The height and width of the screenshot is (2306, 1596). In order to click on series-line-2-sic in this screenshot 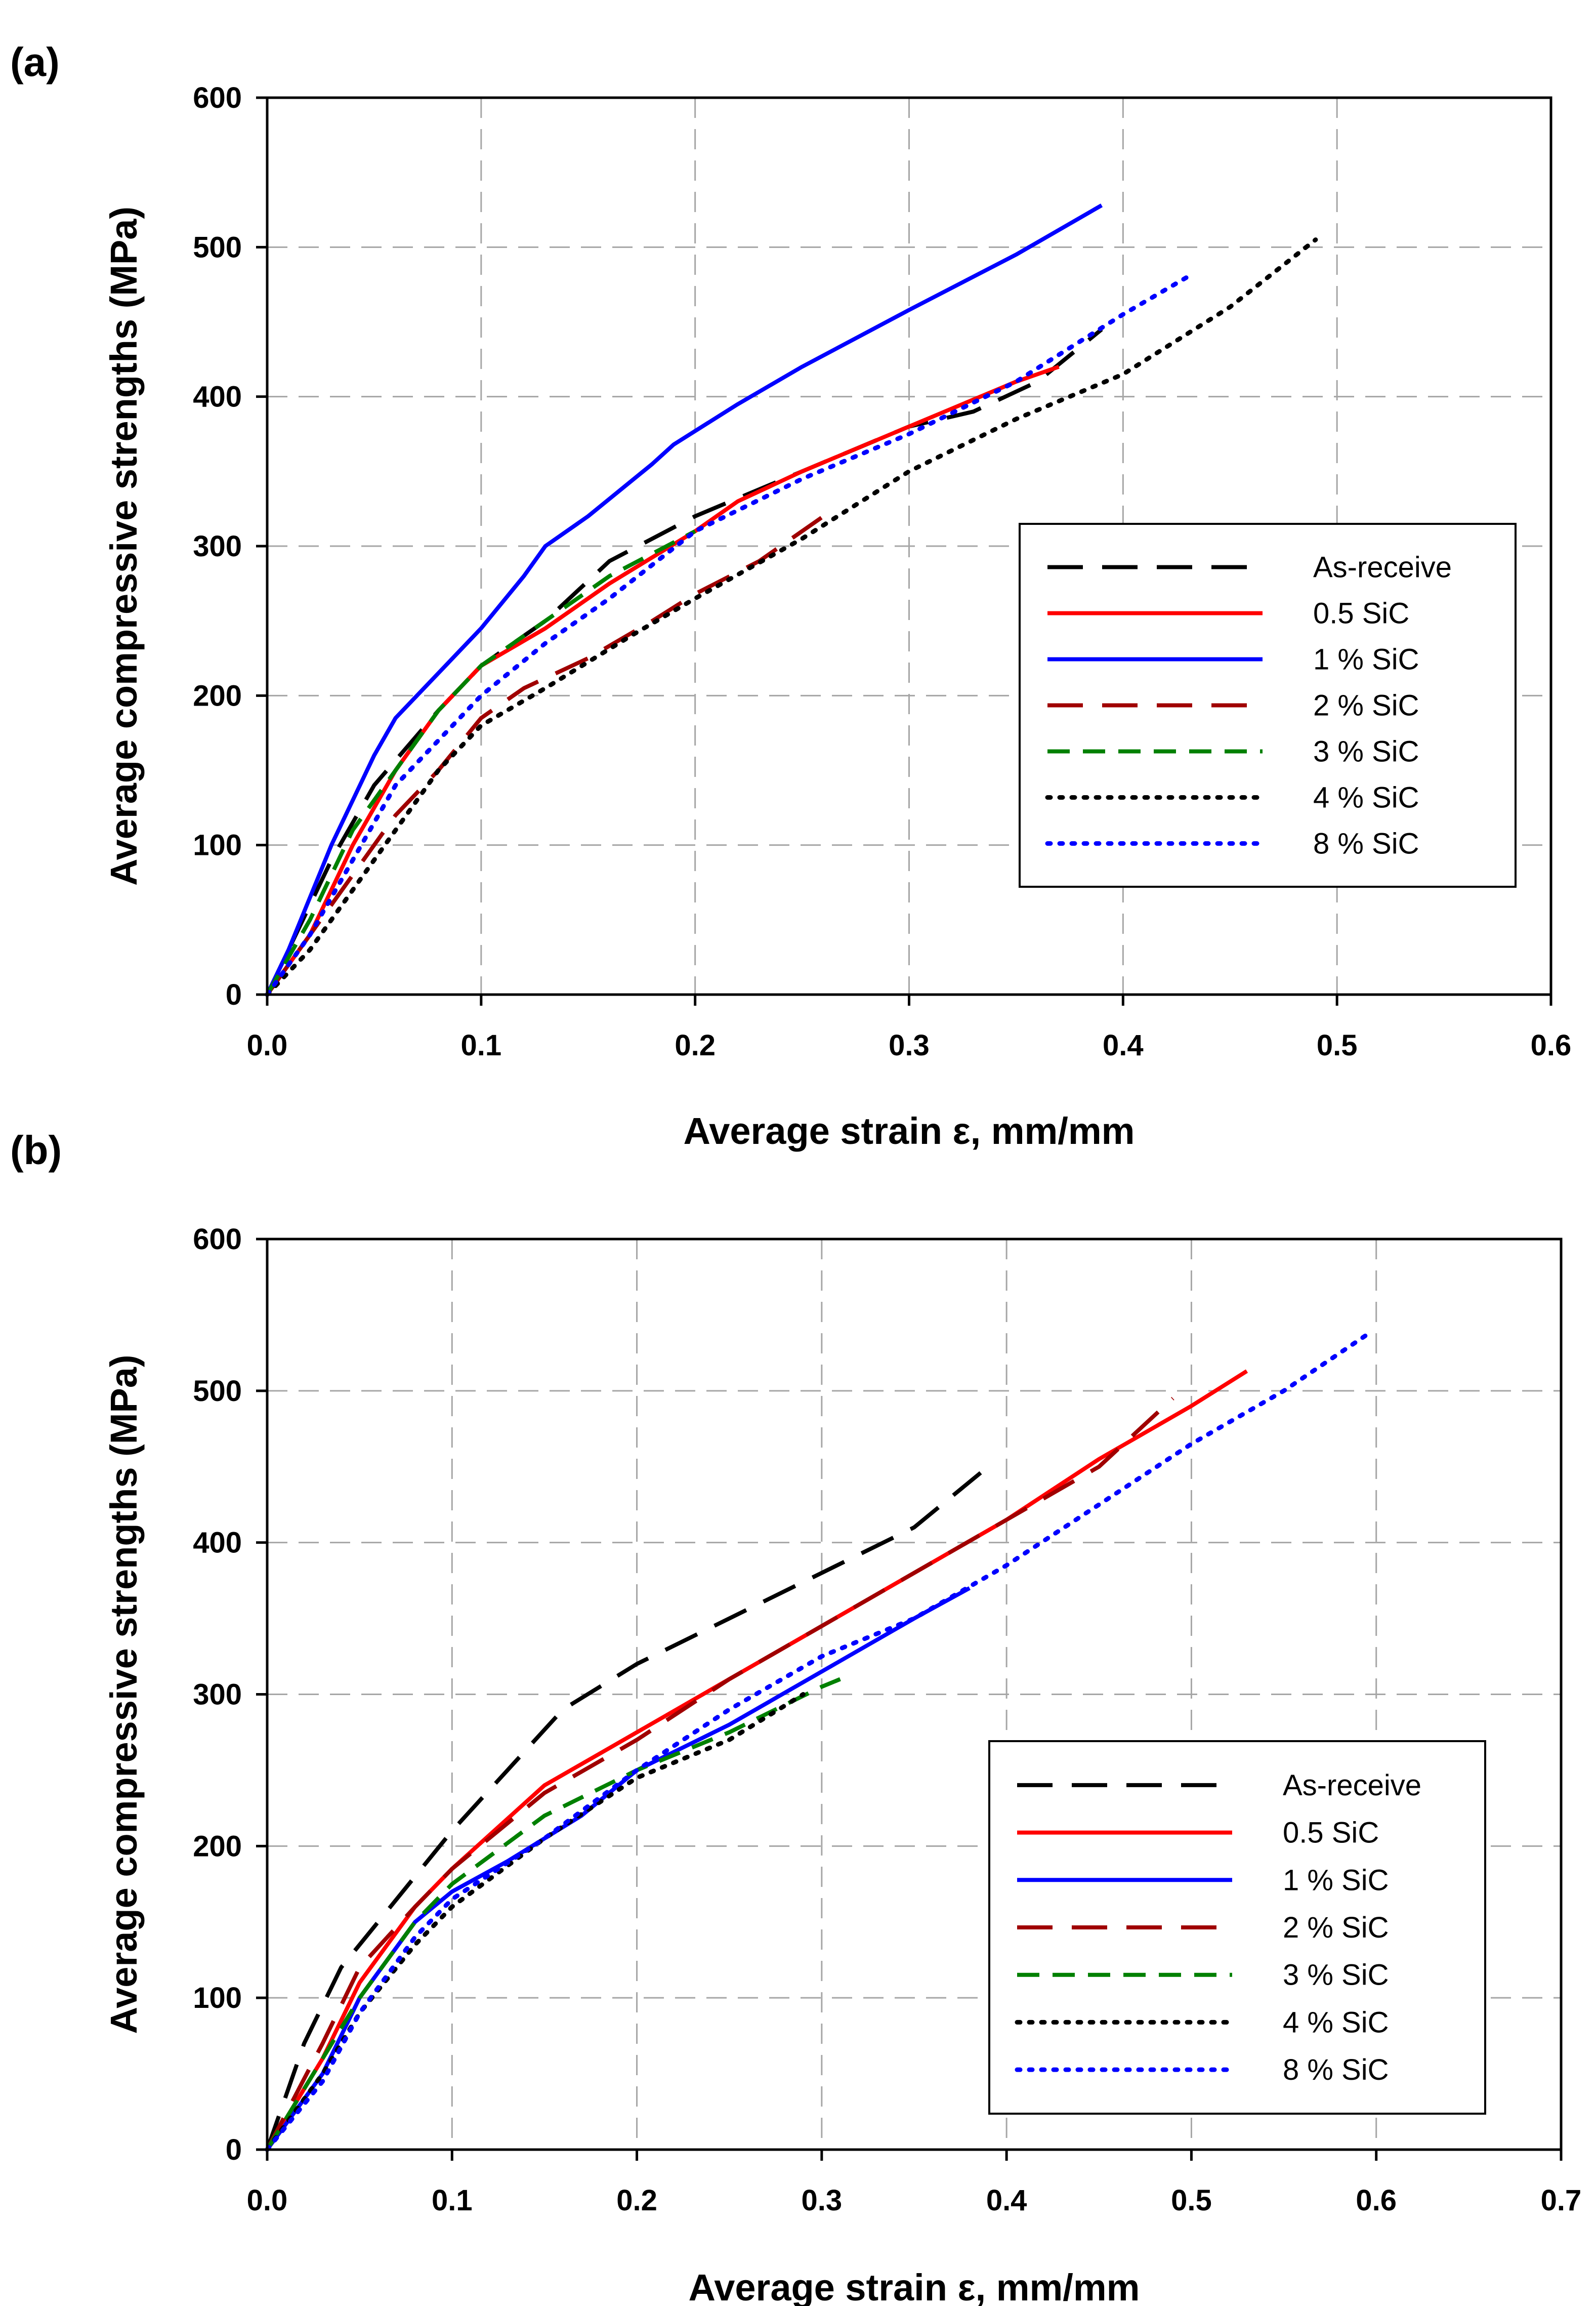, I will do `click(545, 755)`.